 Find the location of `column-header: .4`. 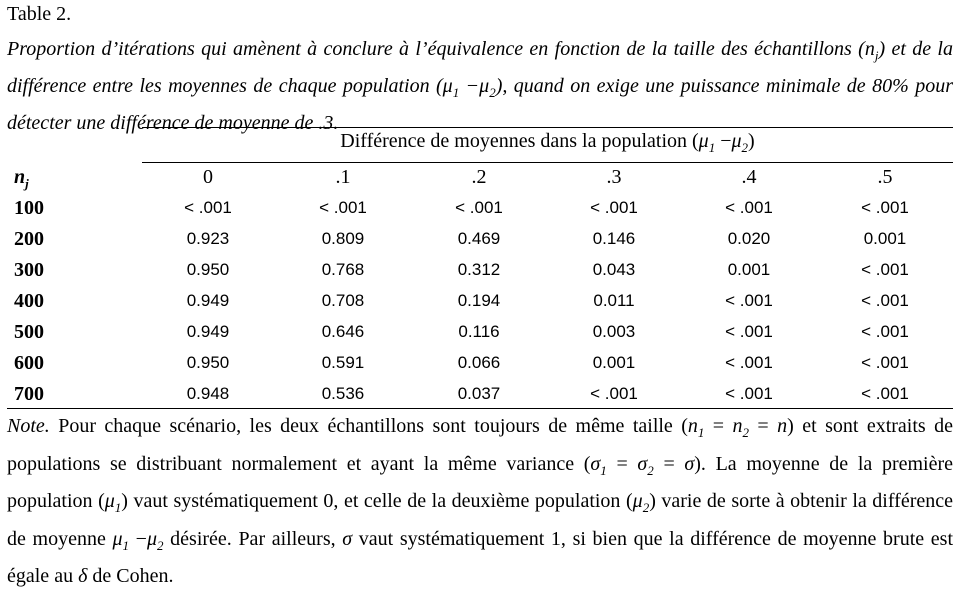

column-header: .4 is located at coordinates (749, 177).